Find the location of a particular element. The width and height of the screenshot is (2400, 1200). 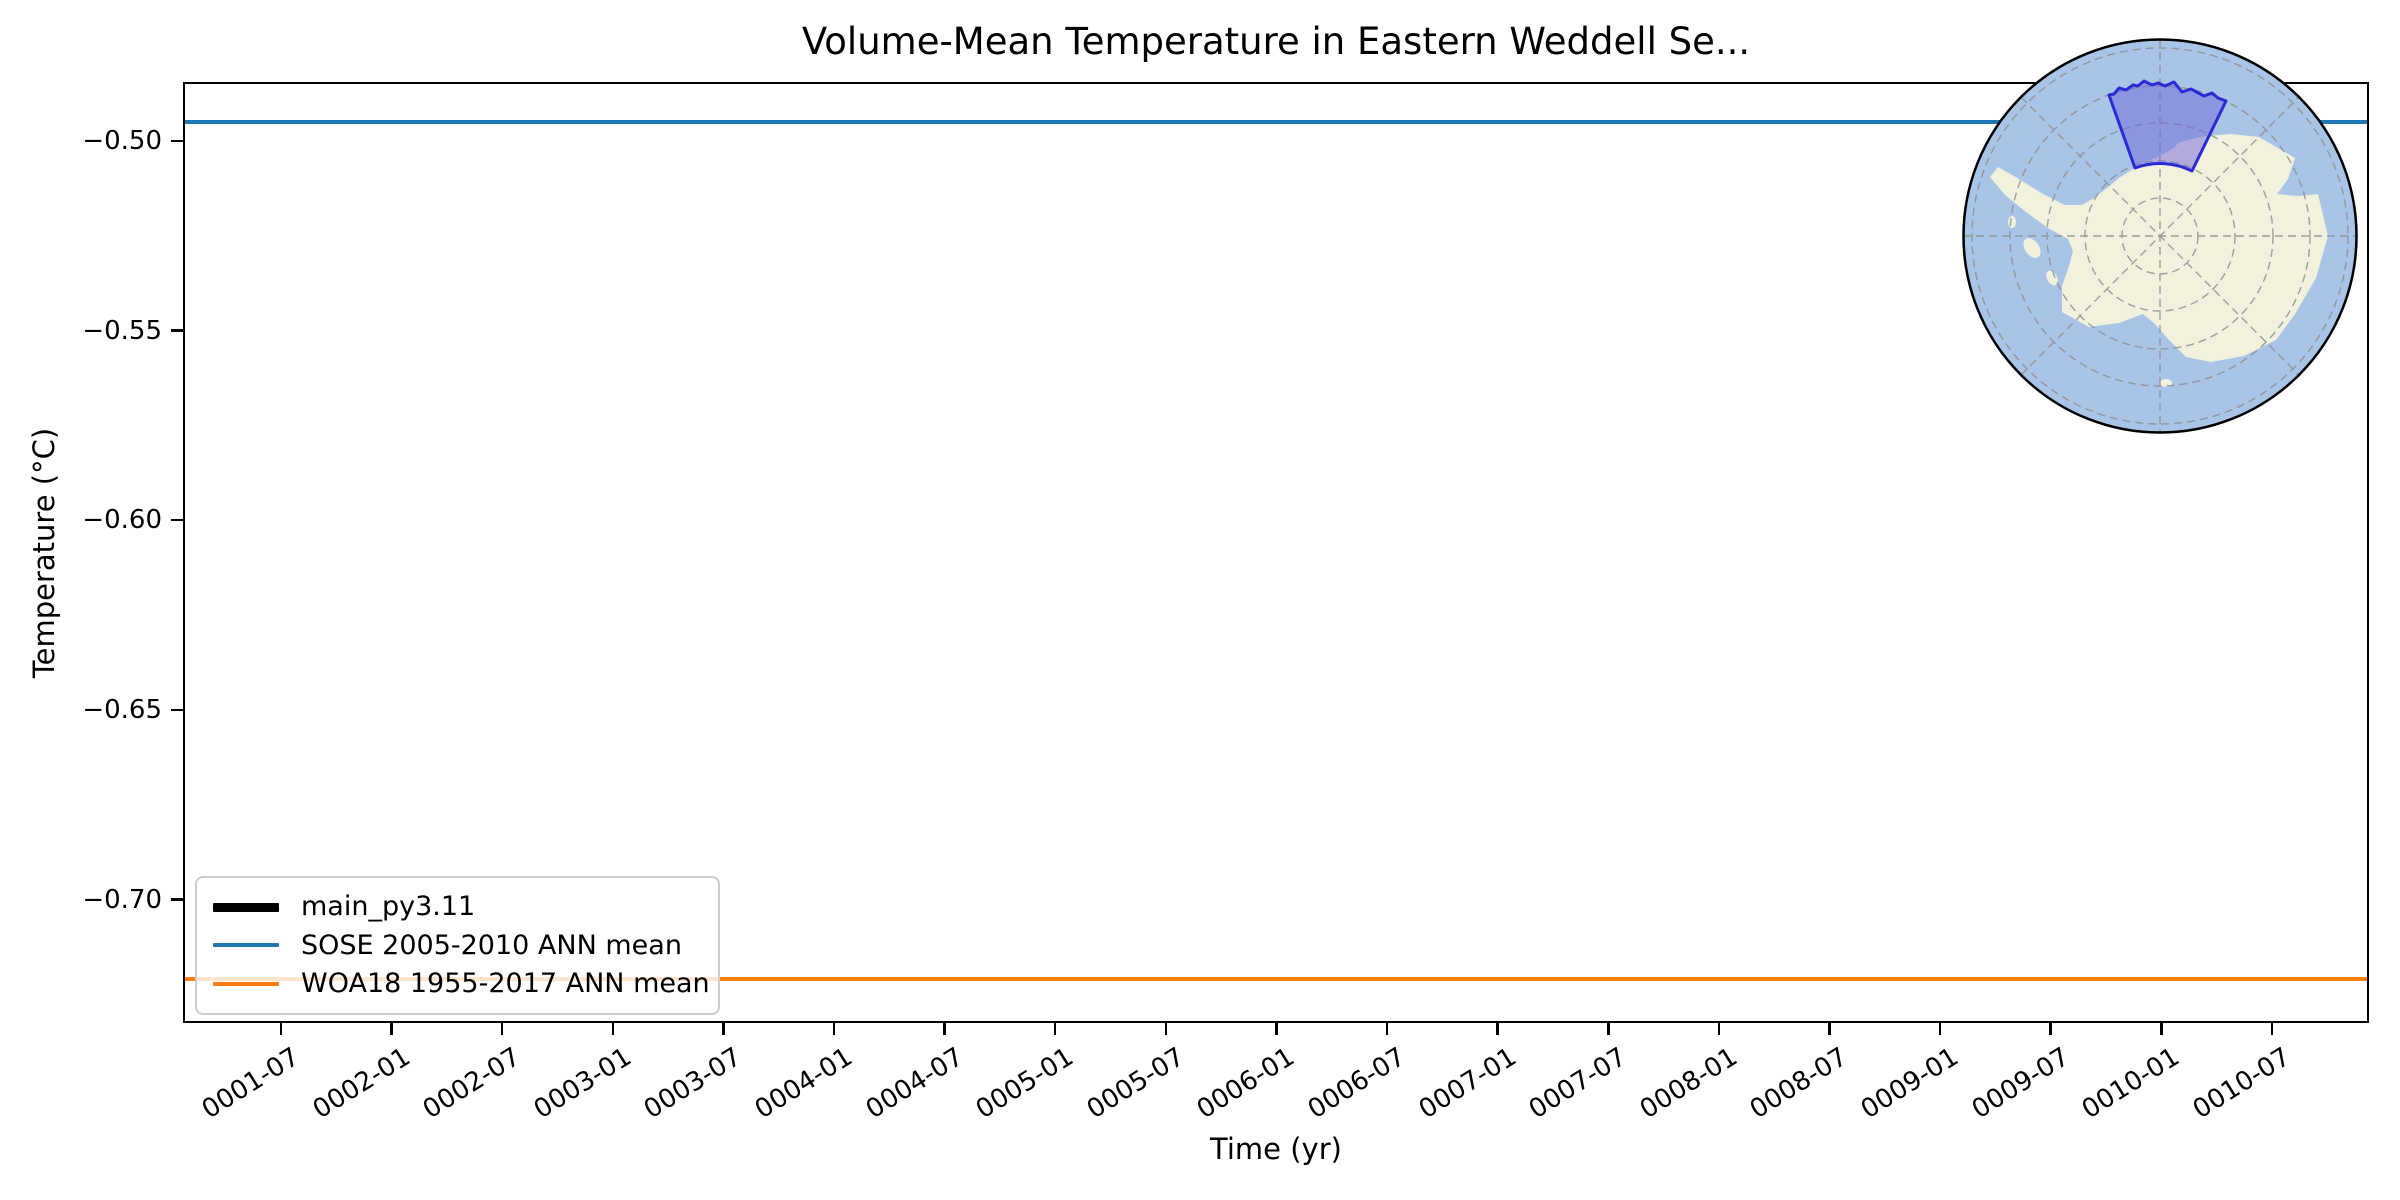

legend-row-woa18: WOA18 1955-2017 ANN mean is located at coordinates (461, 984).